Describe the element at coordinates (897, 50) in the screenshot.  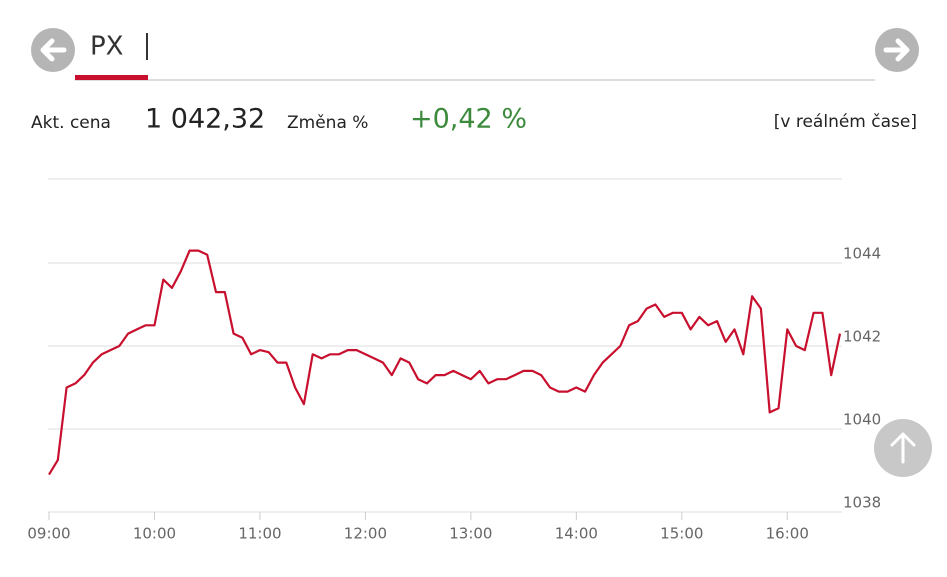
I see `forward-button` at that location.